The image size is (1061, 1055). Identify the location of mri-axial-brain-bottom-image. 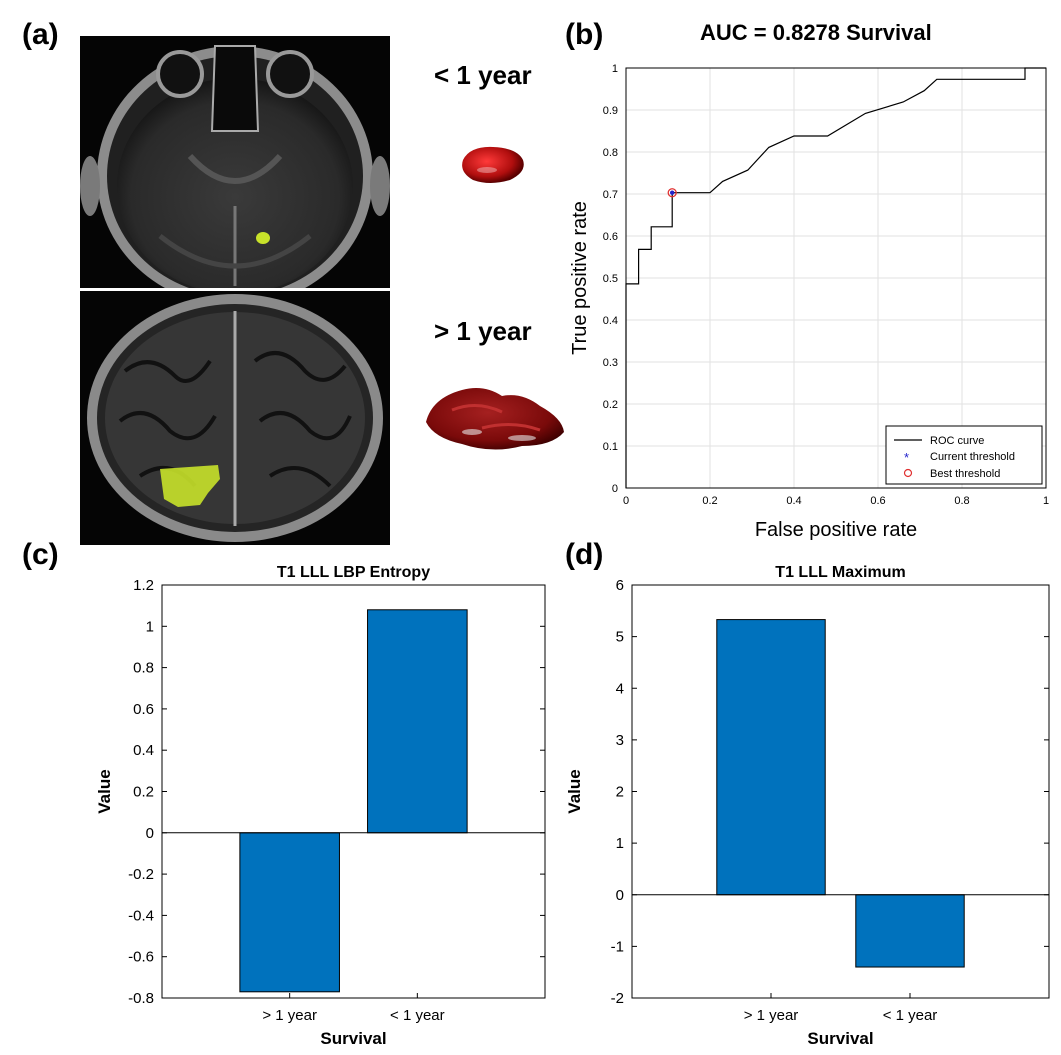
(235, 418).